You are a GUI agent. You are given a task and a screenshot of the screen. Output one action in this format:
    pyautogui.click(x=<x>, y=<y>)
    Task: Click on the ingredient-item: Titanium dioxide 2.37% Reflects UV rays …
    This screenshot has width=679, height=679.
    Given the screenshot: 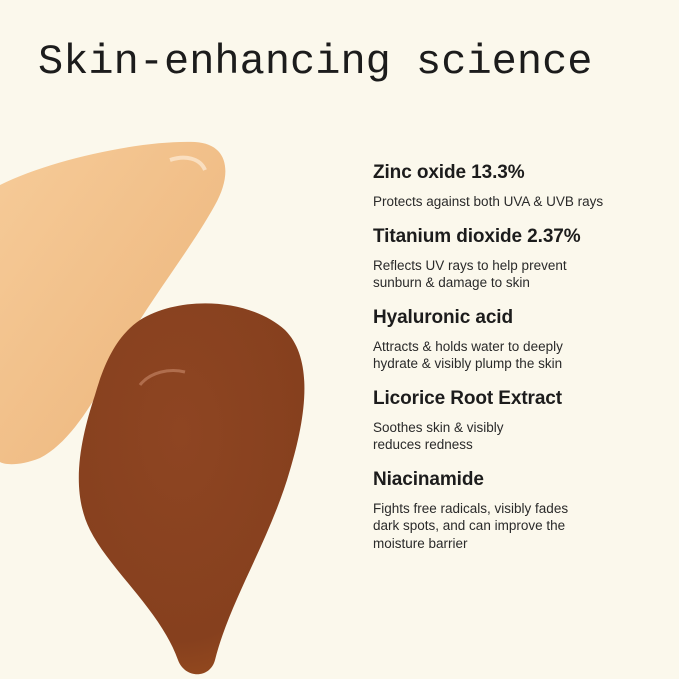 What is the action you would take?
    pyautogui.click(x=523, y=259)
    